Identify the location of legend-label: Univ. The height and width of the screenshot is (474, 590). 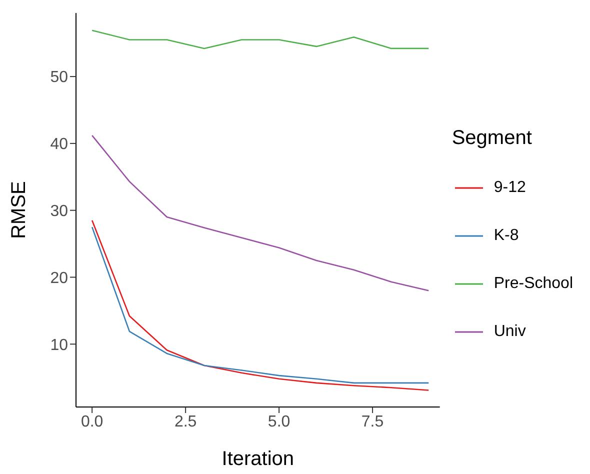
(510, 331).